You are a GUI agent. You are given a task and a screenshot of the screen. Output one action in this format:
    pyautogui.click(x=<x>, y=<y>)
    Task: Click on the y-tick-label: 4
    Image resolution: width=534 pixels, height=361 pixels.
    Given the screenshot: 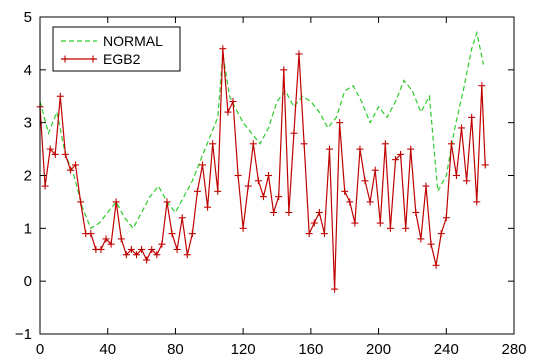 What is the action you would take?
    pyautogui.click(x=28, y=70)
    